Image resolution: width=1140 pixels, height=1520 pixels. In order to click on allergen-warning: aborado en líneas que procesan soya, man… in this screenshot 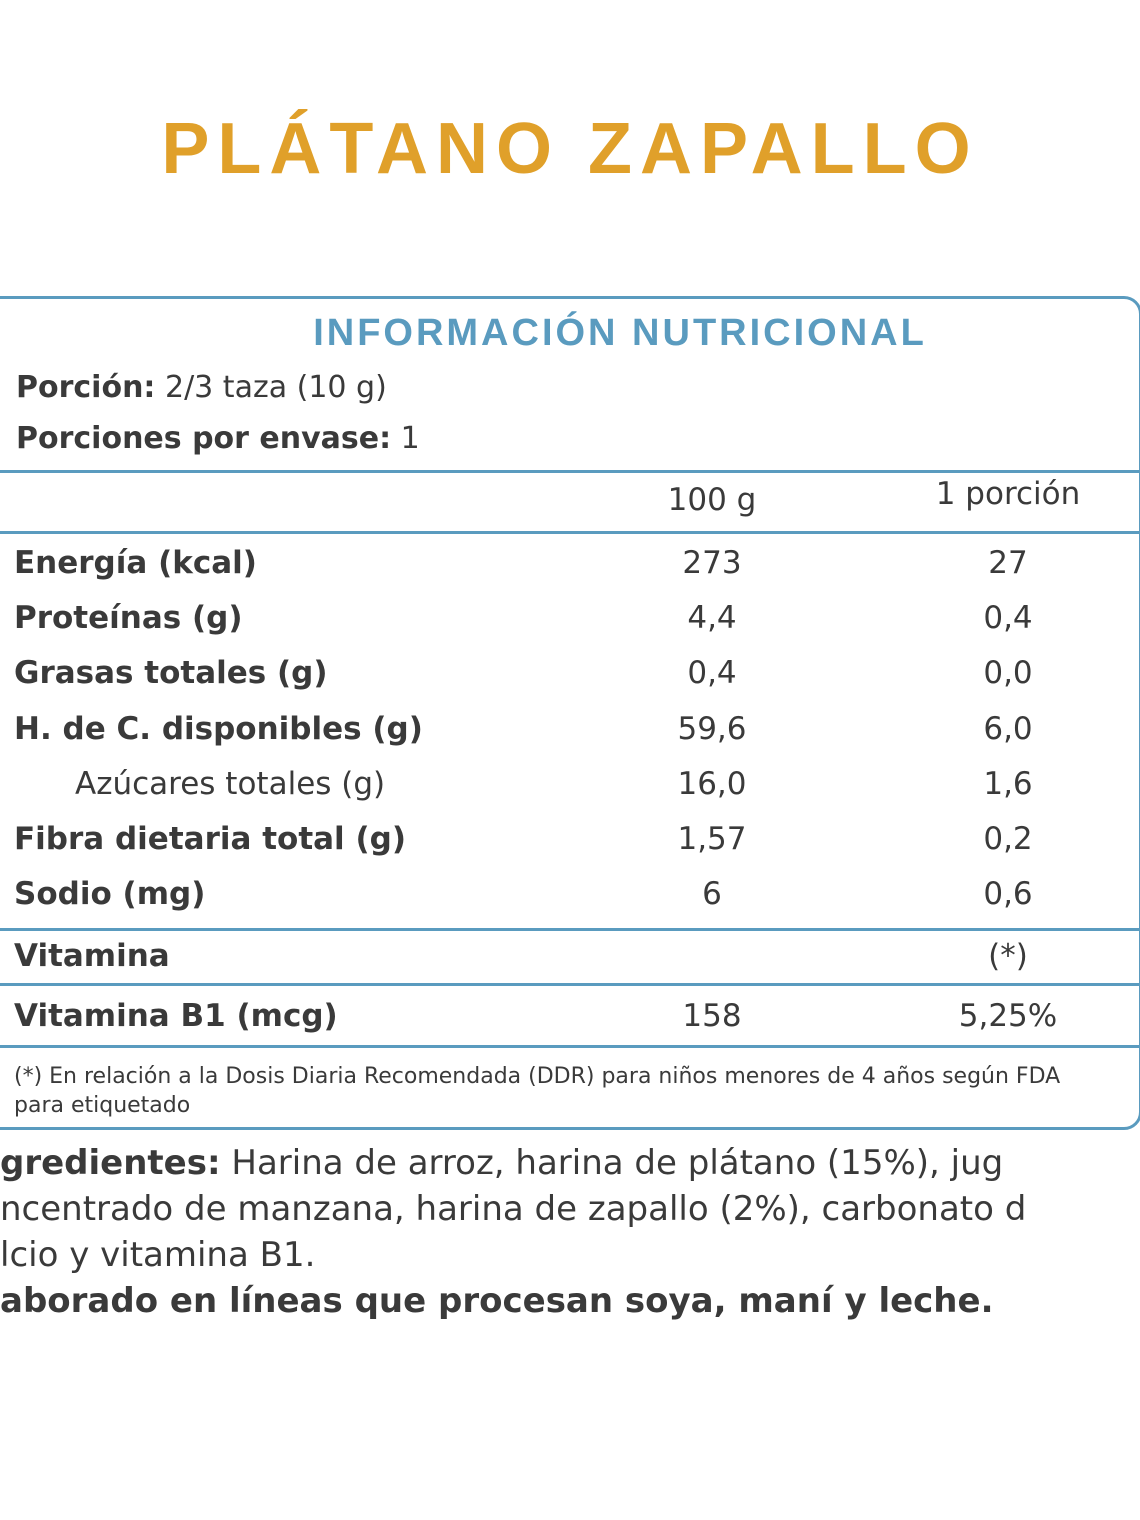, I will do `click(497, 1301)`.